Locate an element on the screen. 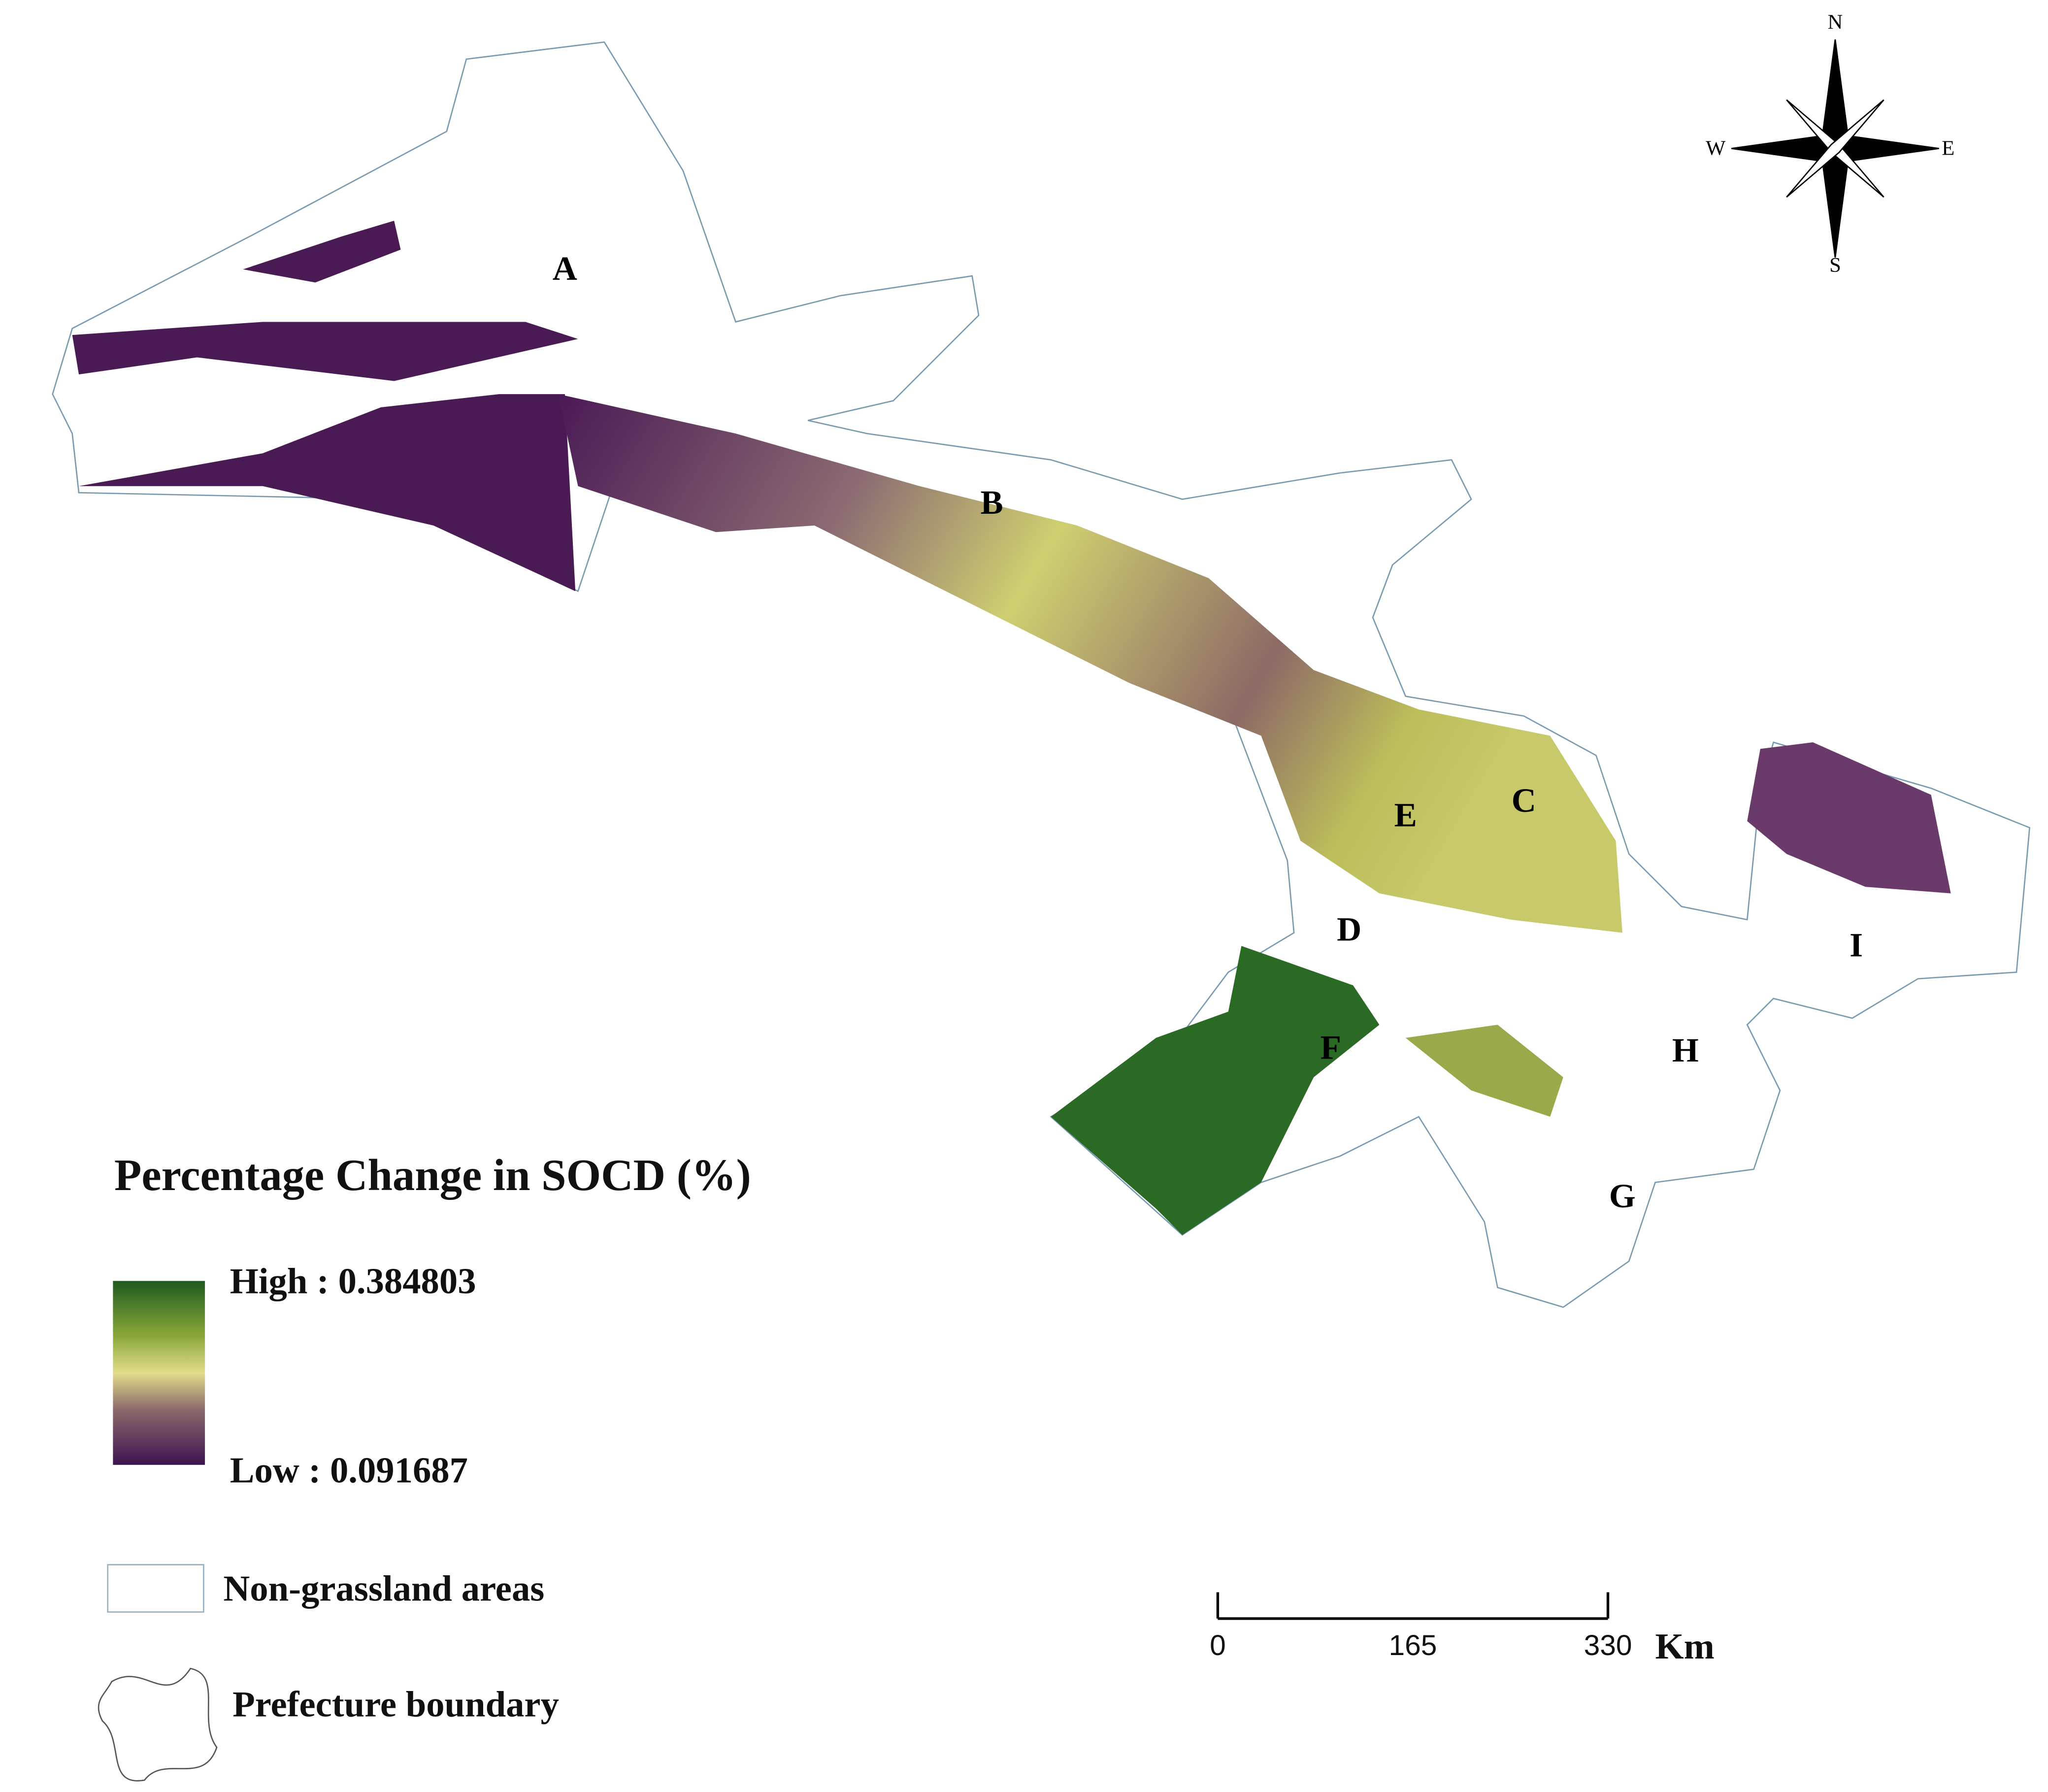 The height and width of the screenshot is (1792, 2048). region-label: F is located at coordinates (1331, 1047).